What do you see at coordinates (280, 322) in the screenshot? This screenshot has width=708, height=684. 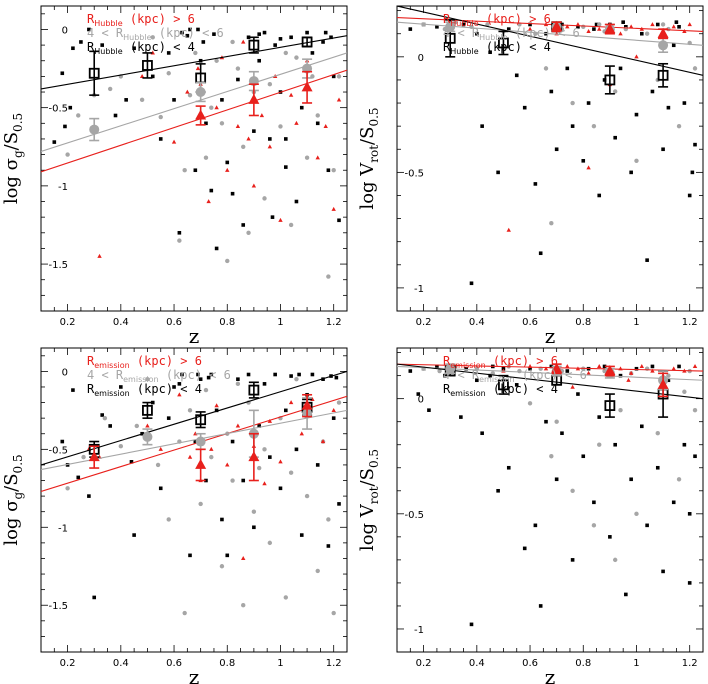 I see `x-tick-label: 1` at bounding box center [280, 322].